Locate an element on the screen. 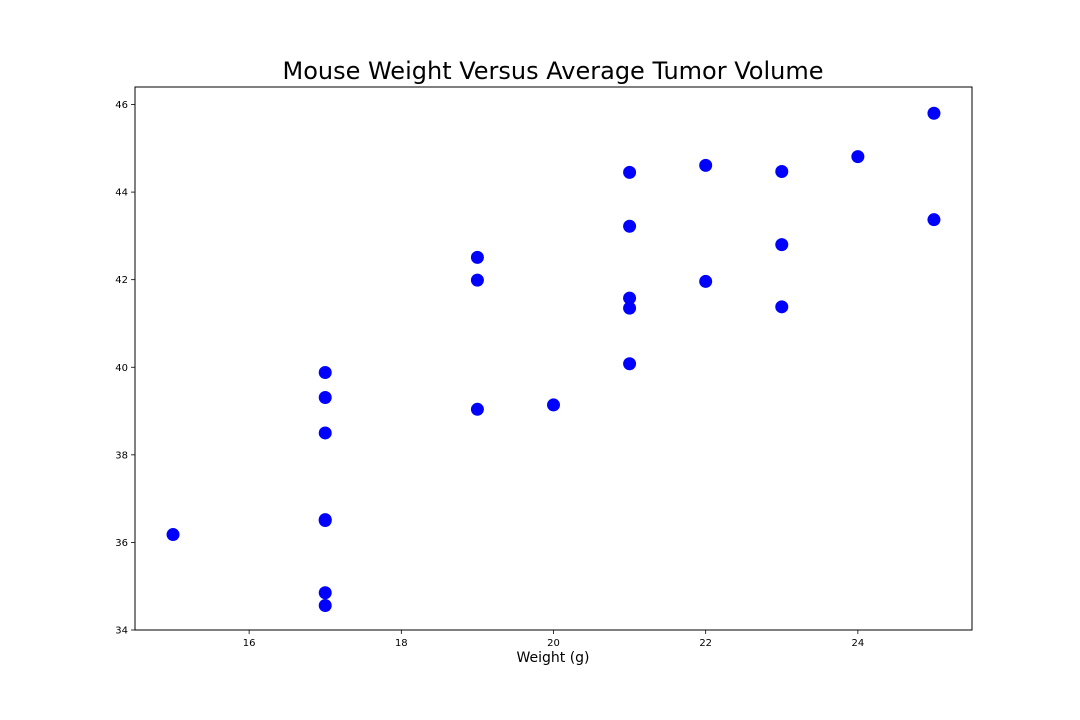 The image size is (1080, 720). y-axis: 34 36 38 40 42 44 46 is located at coordinates (125, 368).